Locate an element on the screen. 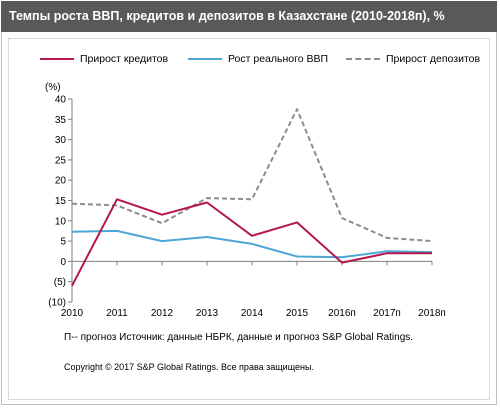 Image resolution: width=500 pixels, height=408 pixels. y-tick-label: 5 is located at coordinates (63, 242).